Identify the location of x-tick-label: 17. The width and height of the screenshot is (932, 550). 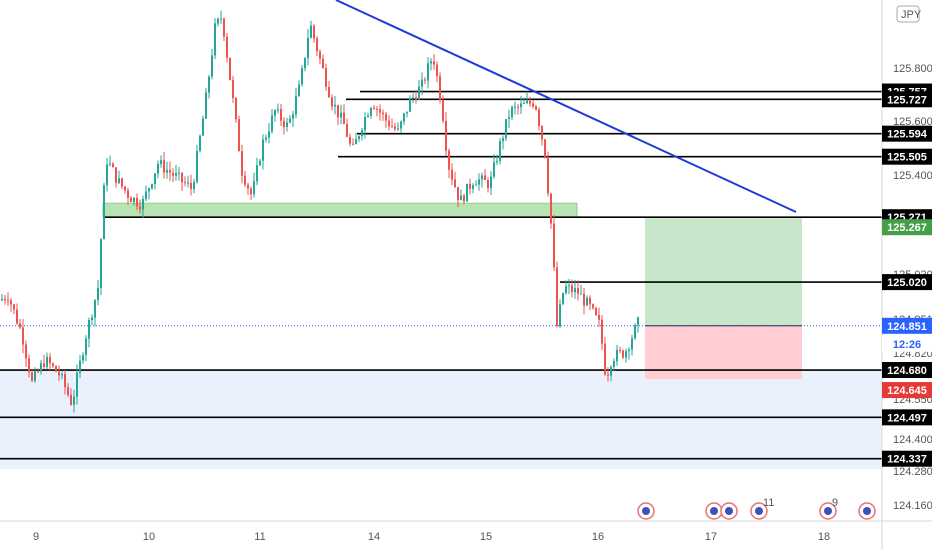
(711, 537).